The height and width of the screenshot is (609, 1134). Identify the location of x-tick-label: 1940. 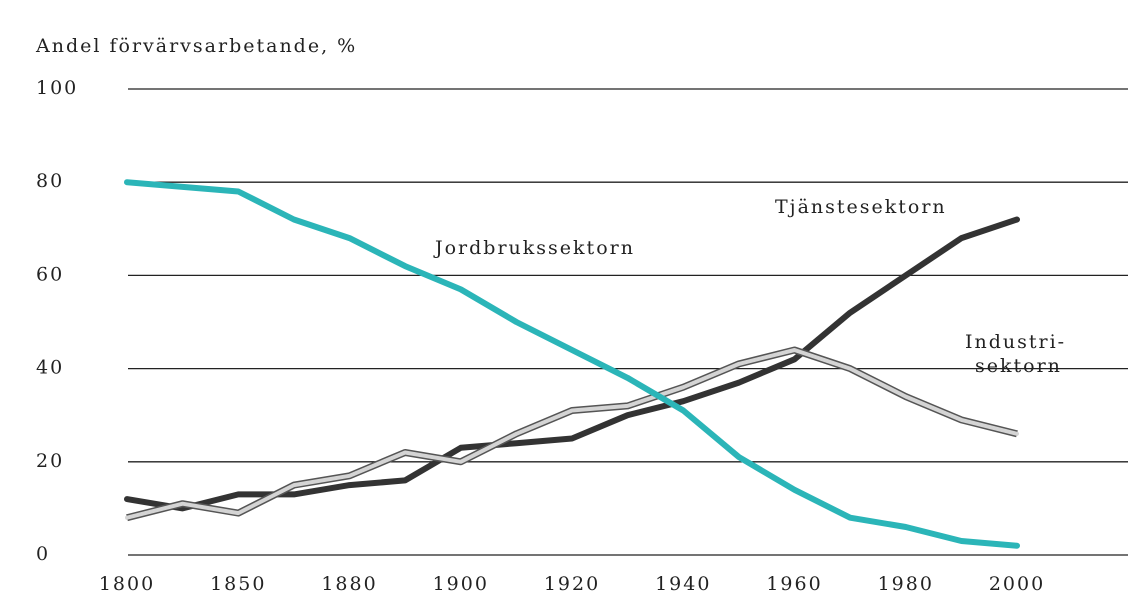
(683, 584).